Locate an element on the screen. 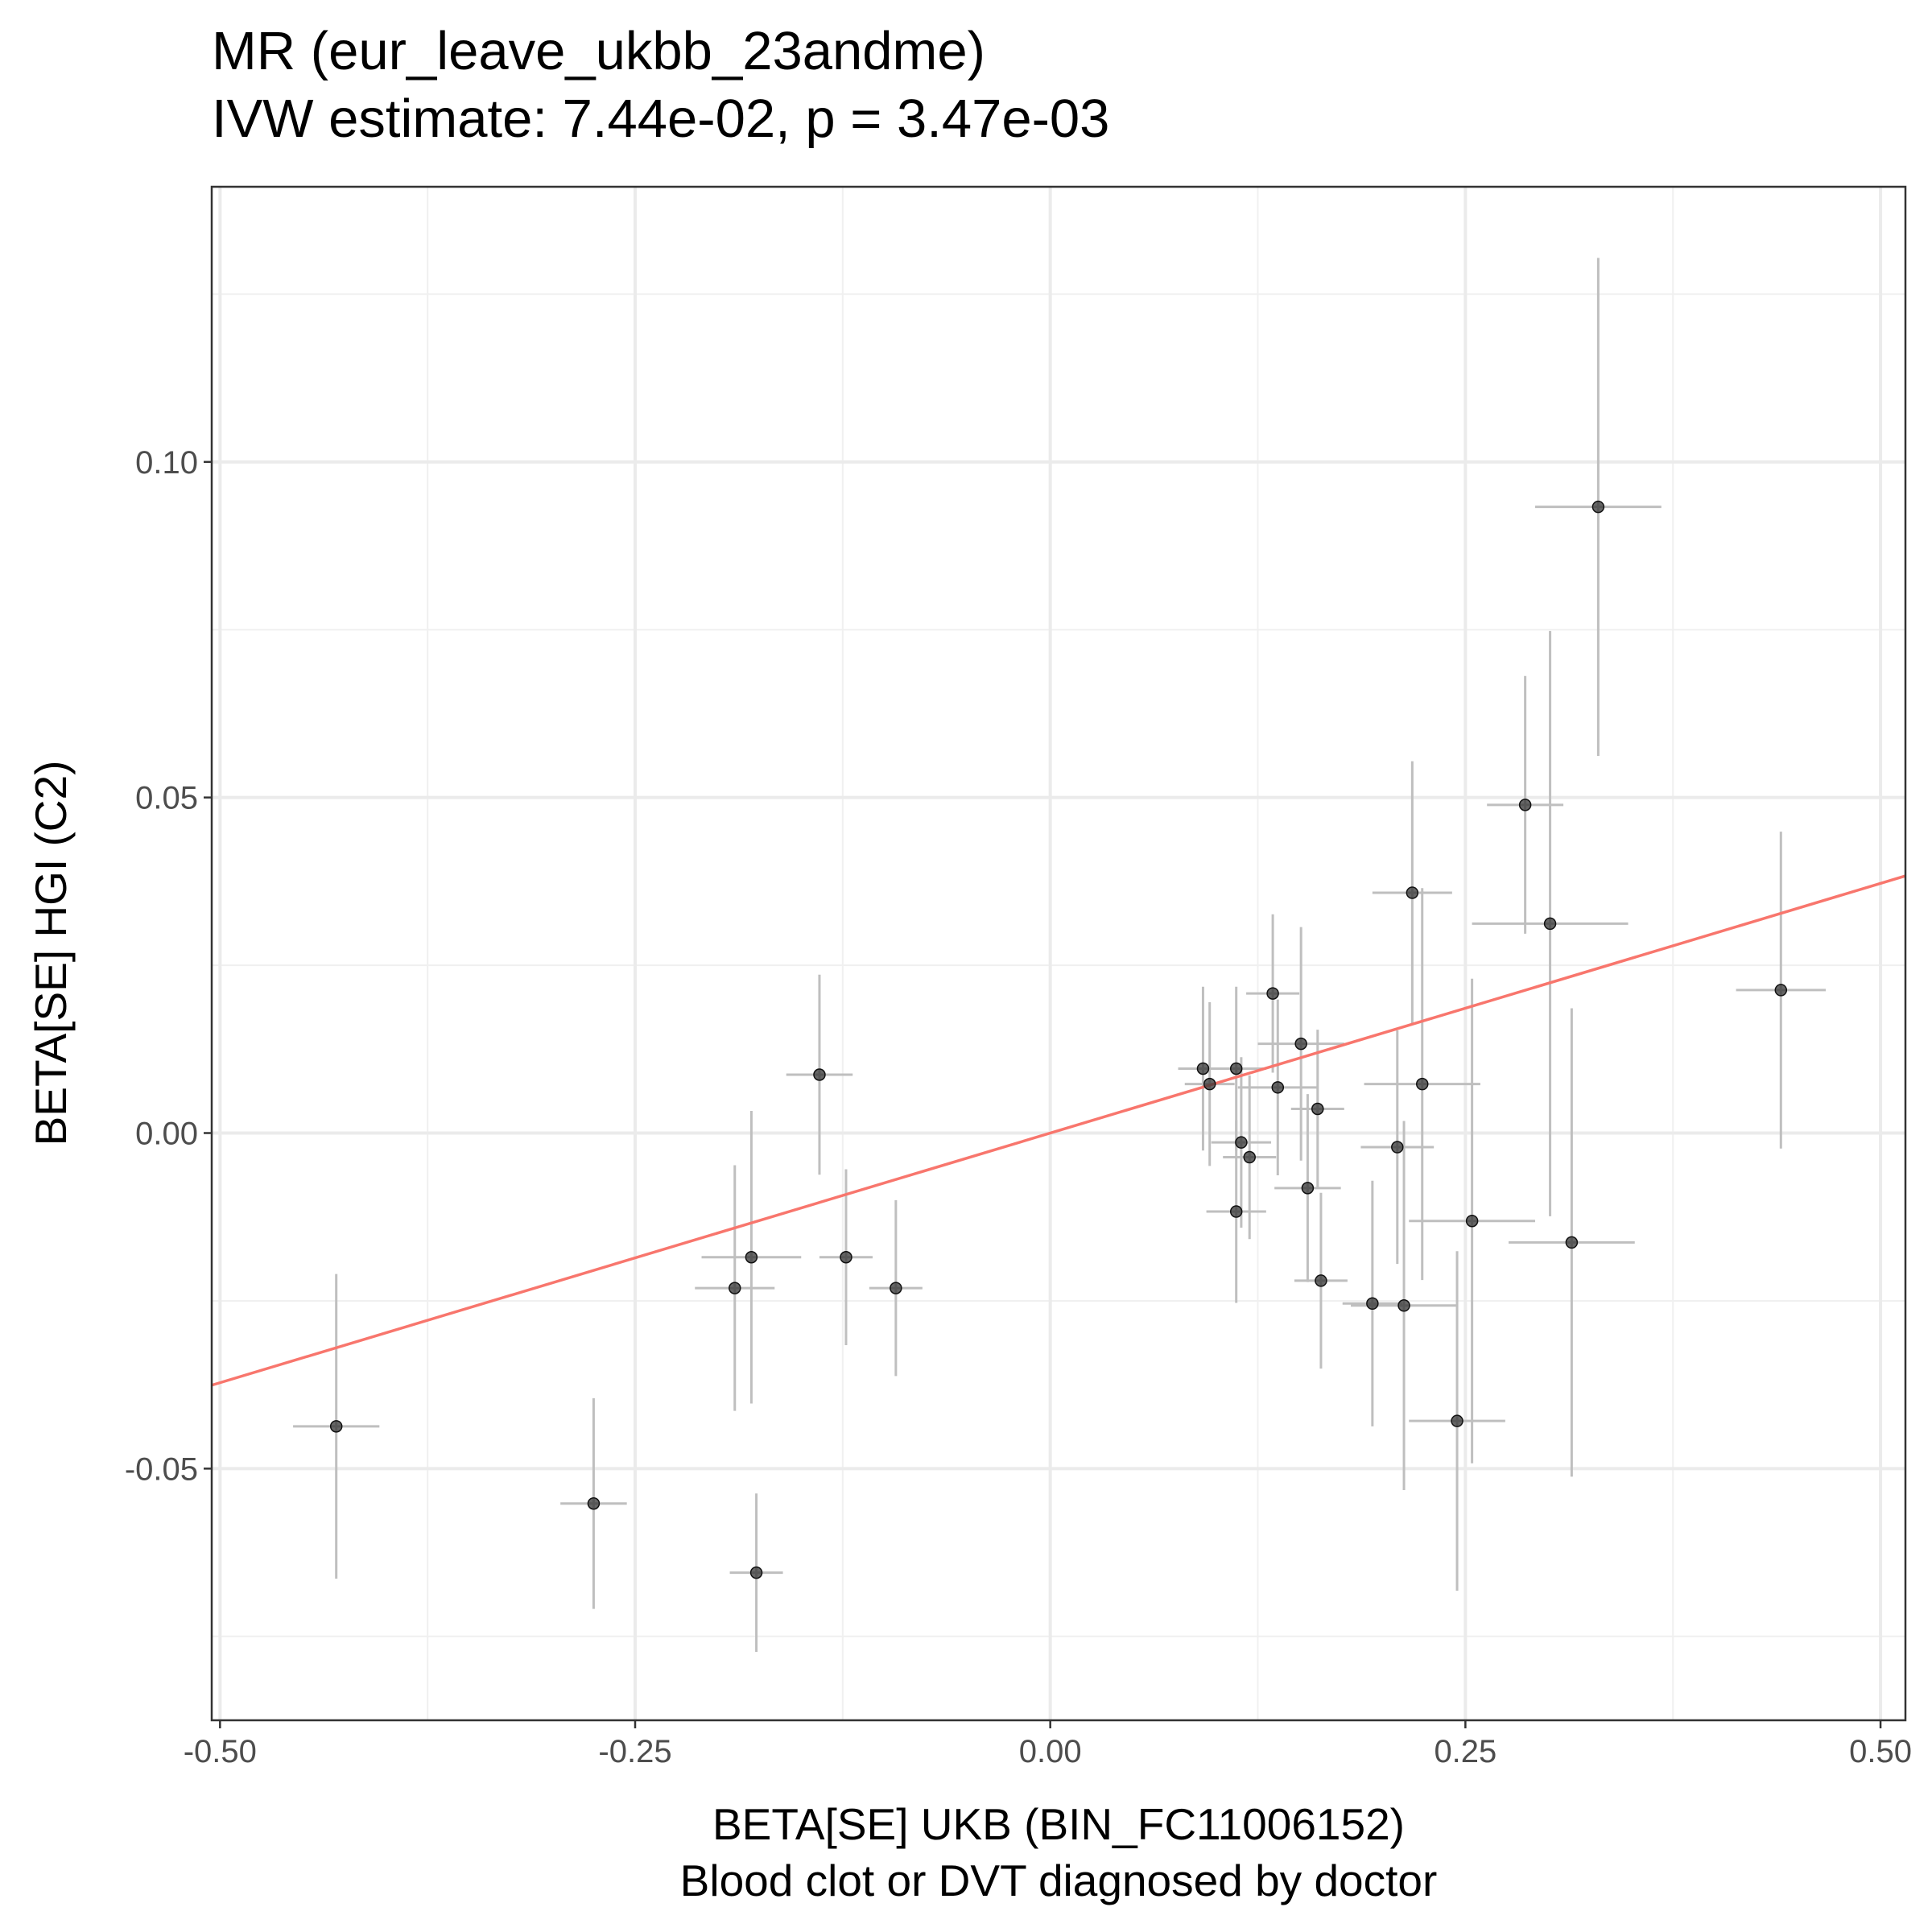 The height and width of the screenshot is (1932, 1932). x-tick-label: 0.25 is located at coordinates (1465, 1751).